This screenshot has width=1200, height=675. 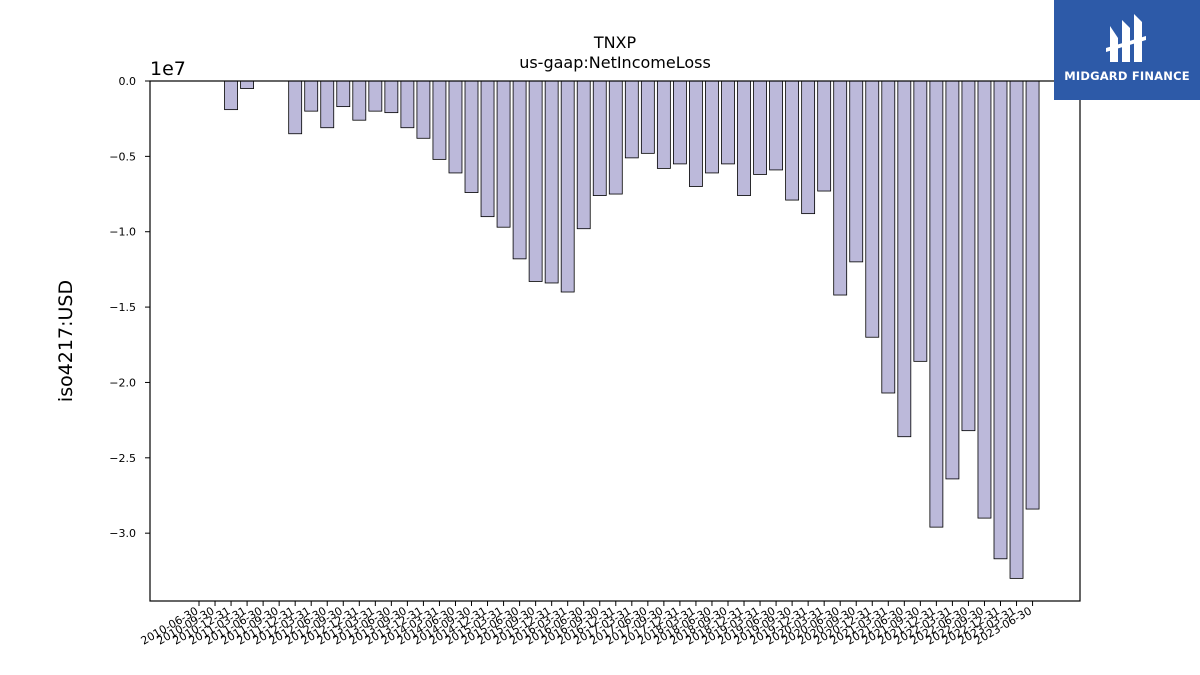 What do you see at coordinates (122, 156) in the screenshot?
I see `y-tick-label: −0.5` at bounding box center [122, 156].